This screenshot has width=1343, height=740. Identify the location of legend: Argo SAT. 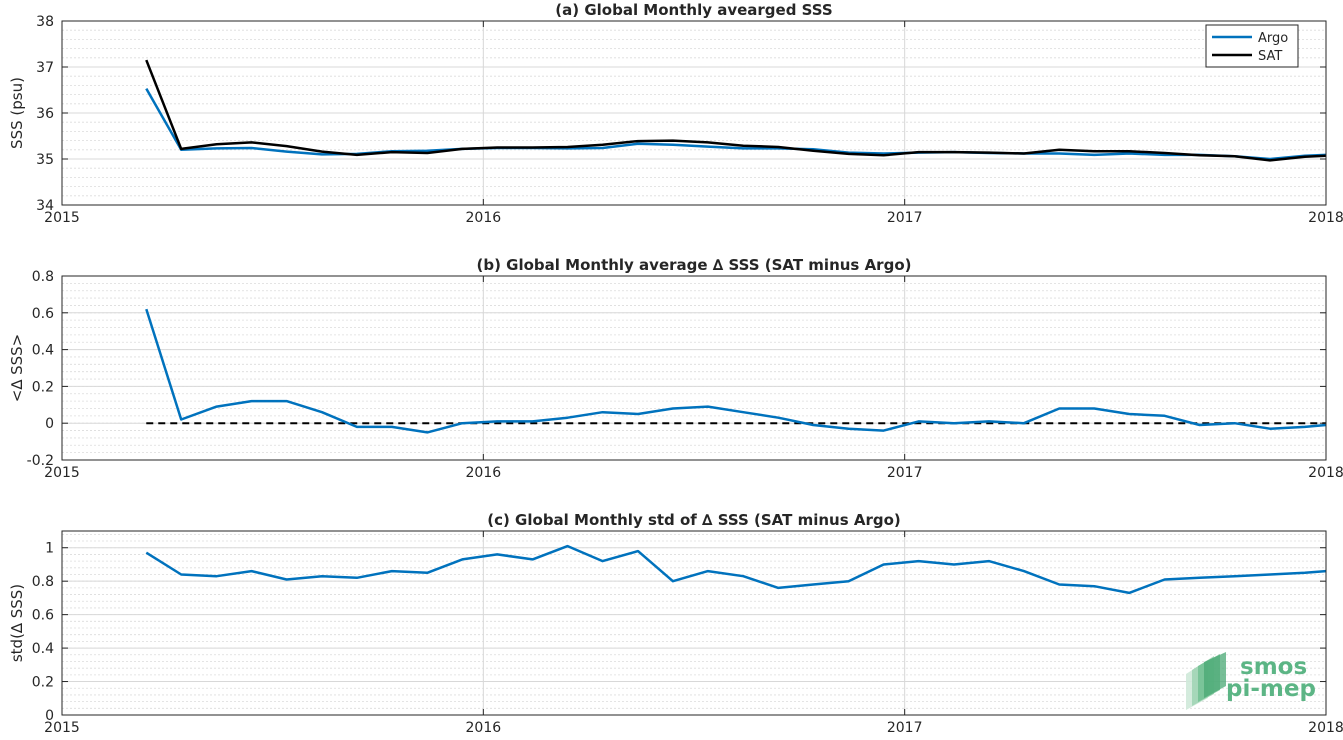
(1252, 46).